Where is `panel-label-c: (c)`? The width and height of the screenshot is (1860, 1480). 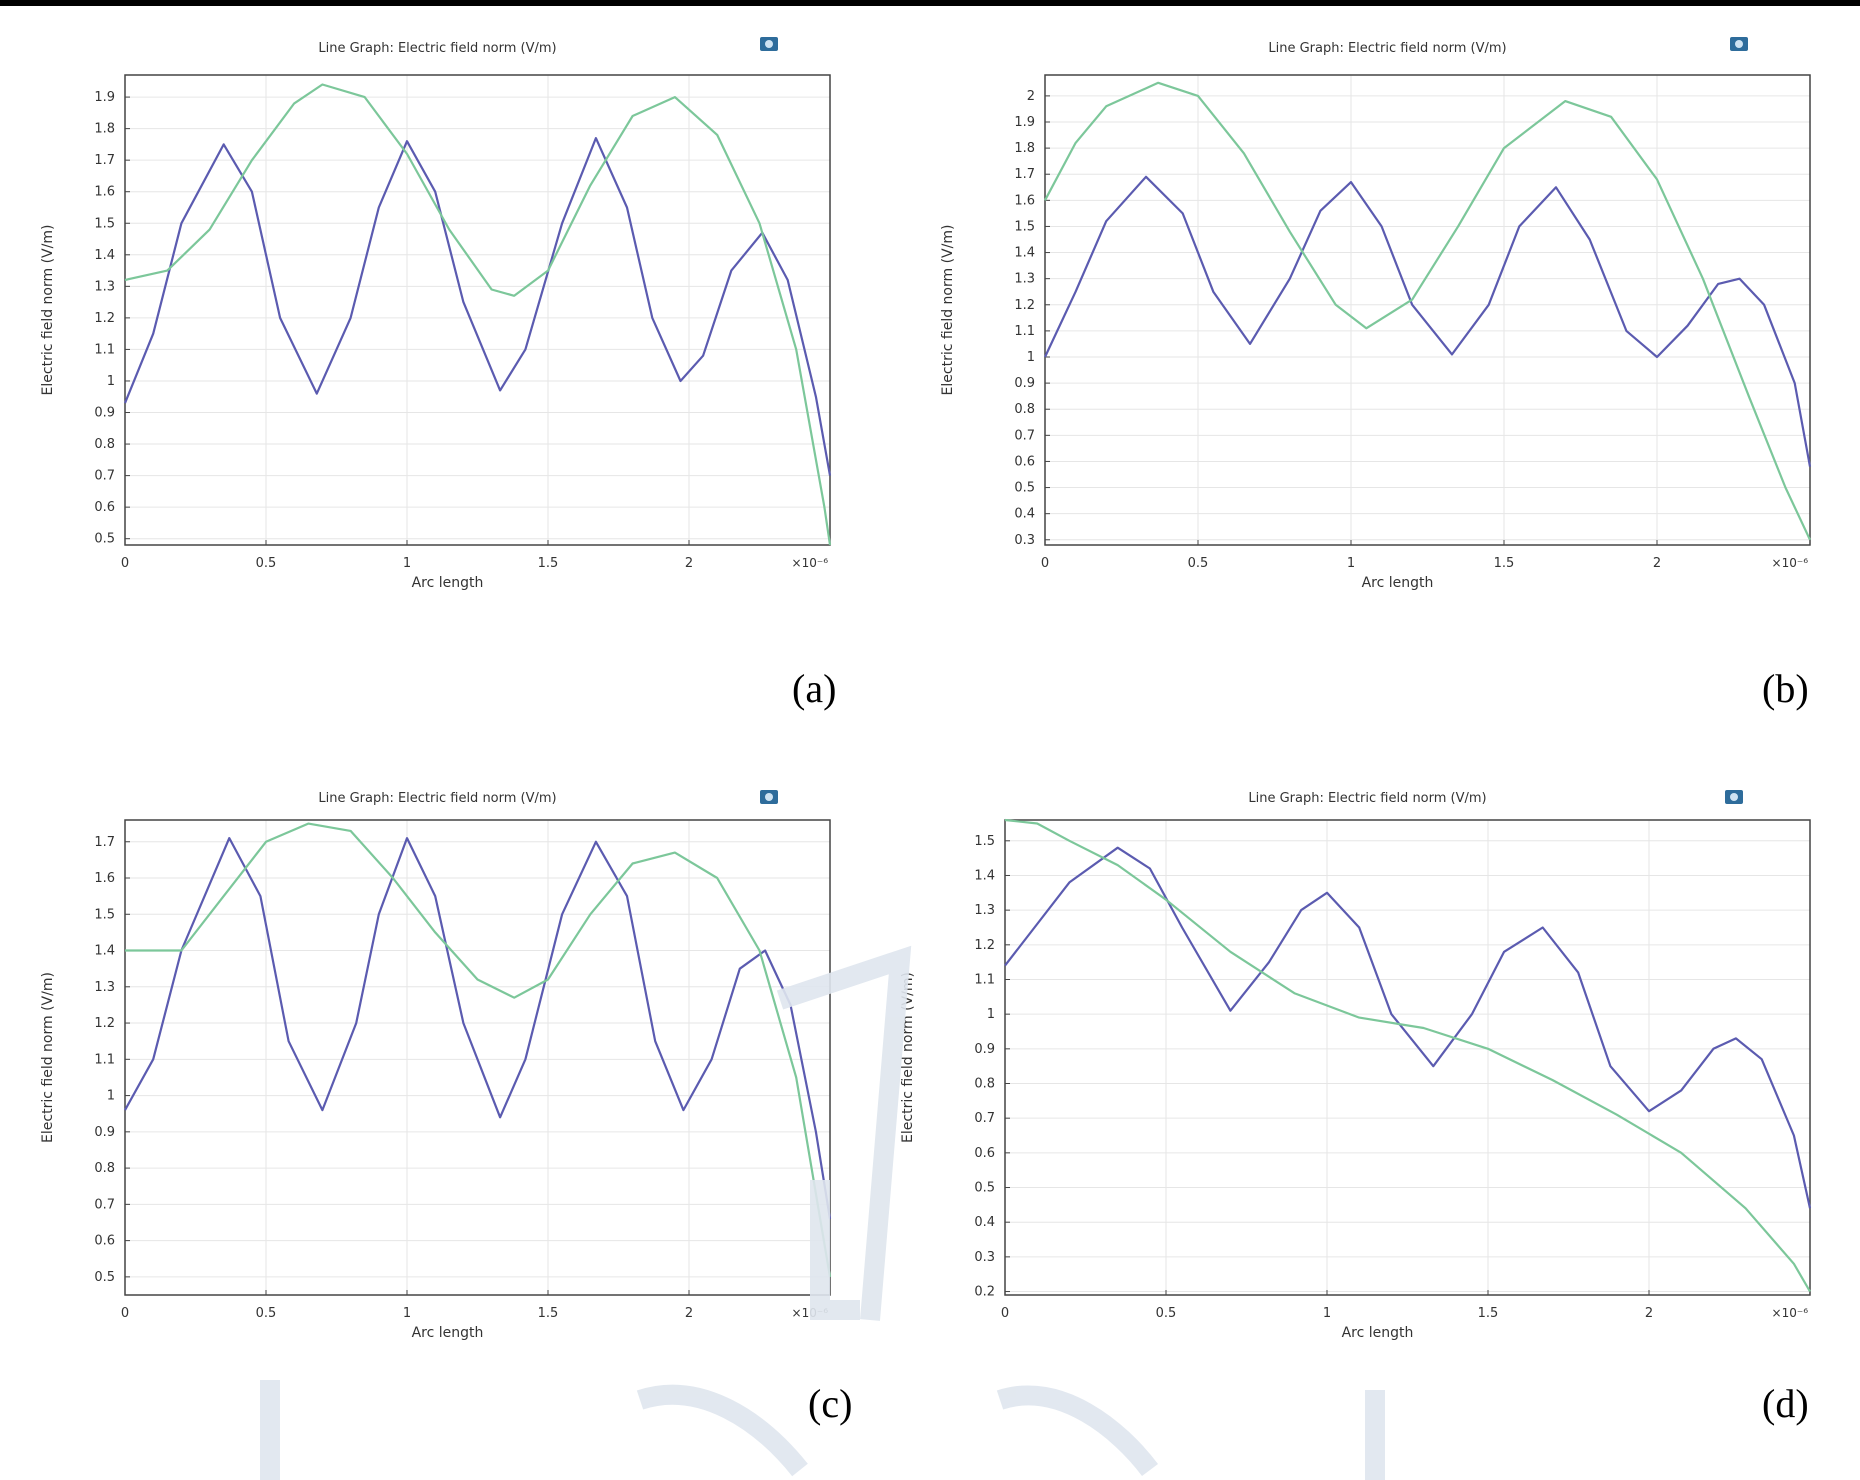 panel-label-c: (c) is located at coordinates (830, 1403).